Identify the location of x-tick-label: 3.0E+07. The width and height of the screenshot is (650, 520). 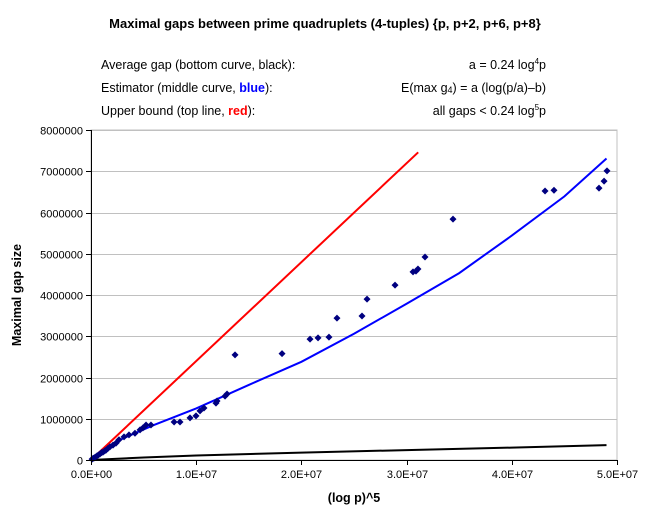
(407, 475).